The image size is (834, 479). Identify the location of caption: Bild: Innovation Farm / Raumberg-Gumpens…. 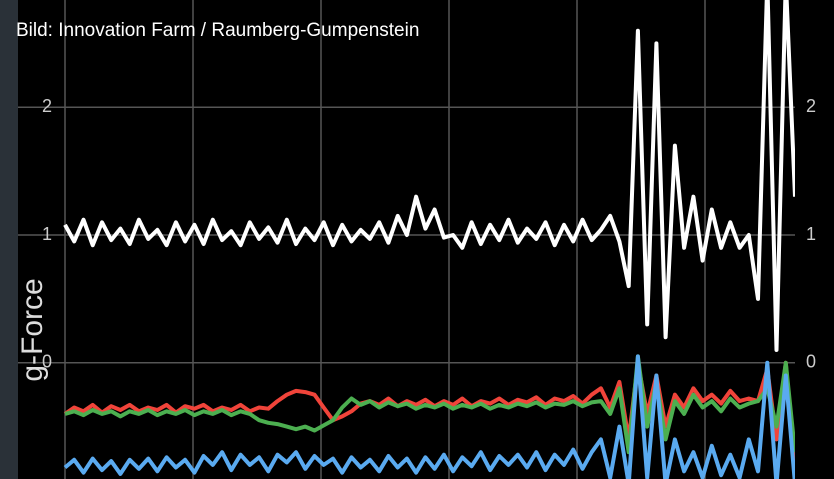
(217, 30).